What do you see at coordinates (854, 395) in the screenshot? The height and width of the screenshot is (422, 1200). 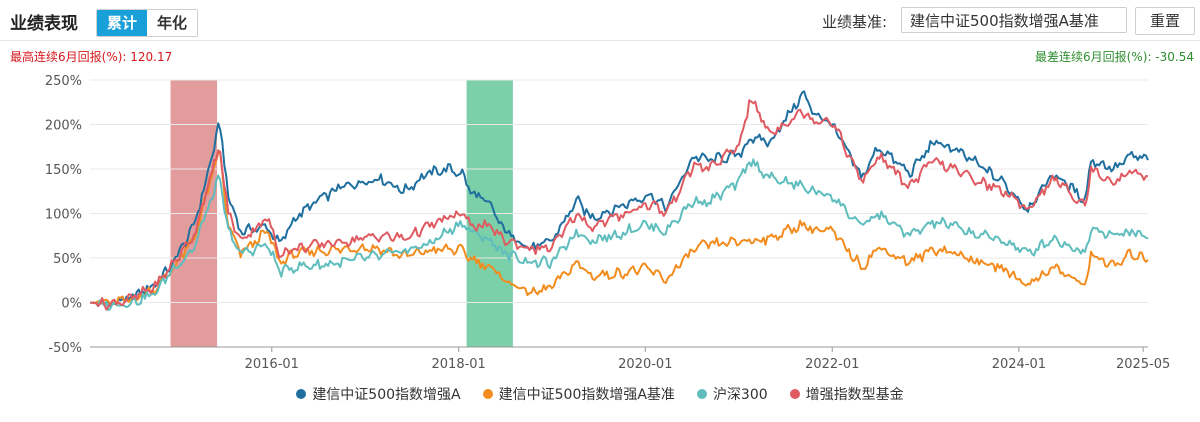 I see `legend-label: 增强指数型基金` at bounding box center [854, 395].